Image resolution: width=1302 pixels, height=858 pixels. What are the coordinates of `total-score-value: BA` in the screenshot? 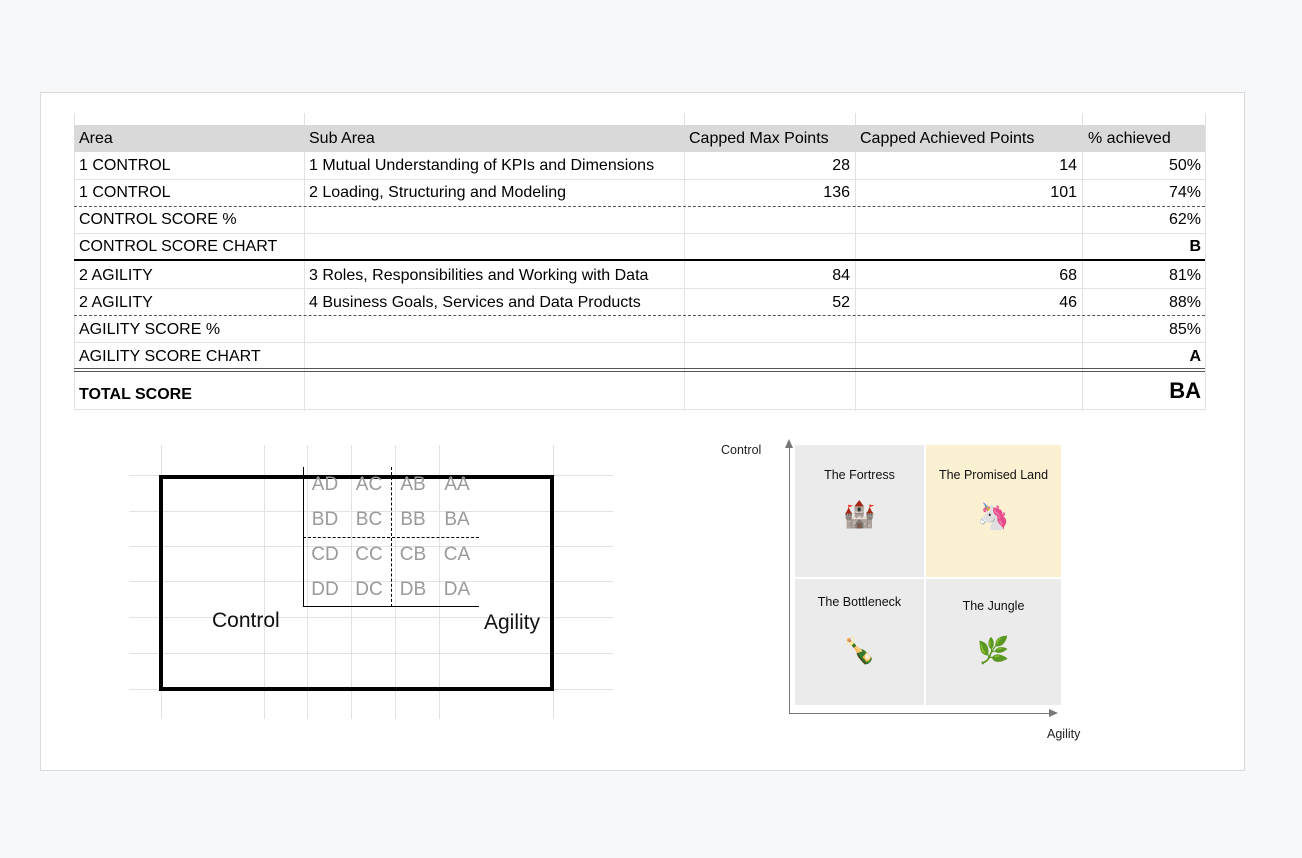 It's located at (1185, 390).